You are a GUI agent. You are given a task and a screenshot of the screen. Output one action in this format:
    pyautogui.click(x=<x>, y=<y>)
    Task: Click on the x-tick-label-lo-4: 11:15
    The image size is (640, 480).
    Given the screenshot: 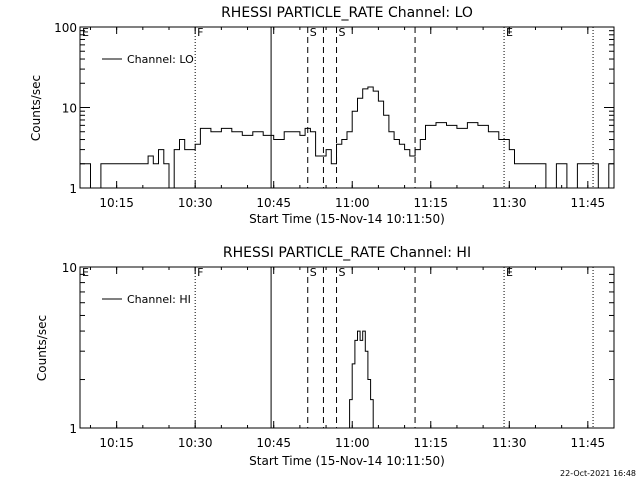 What is the action you would take?
    pyautogui.click(x=430, y=203)
    